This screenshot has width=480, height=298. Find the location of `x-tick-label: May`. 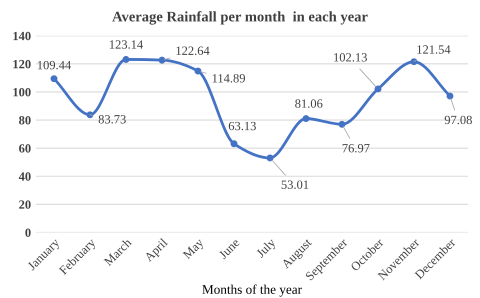

x-tick-label: May is located at coordinates (194, 250).